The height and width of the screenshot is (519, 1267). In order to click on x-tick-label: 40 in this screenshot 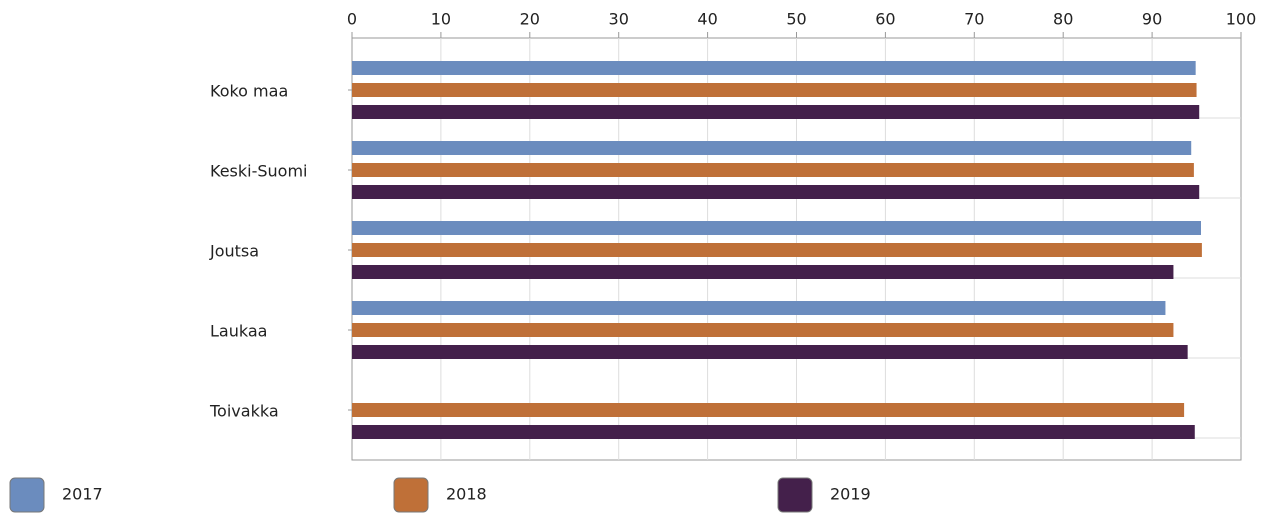, I will do `click(707, 19)`.